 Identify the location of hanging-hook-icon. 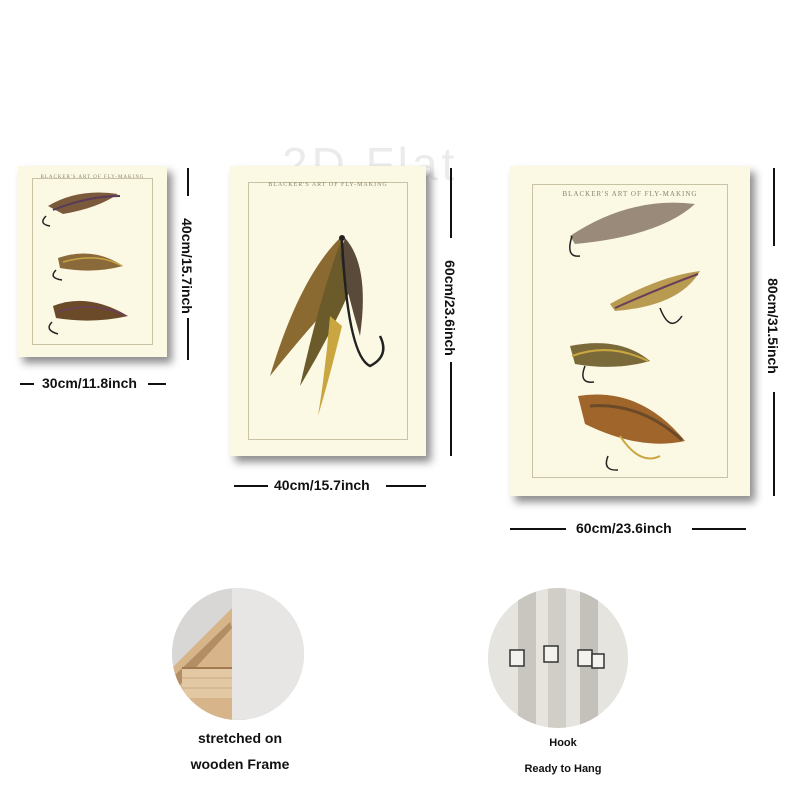
(558, 658).